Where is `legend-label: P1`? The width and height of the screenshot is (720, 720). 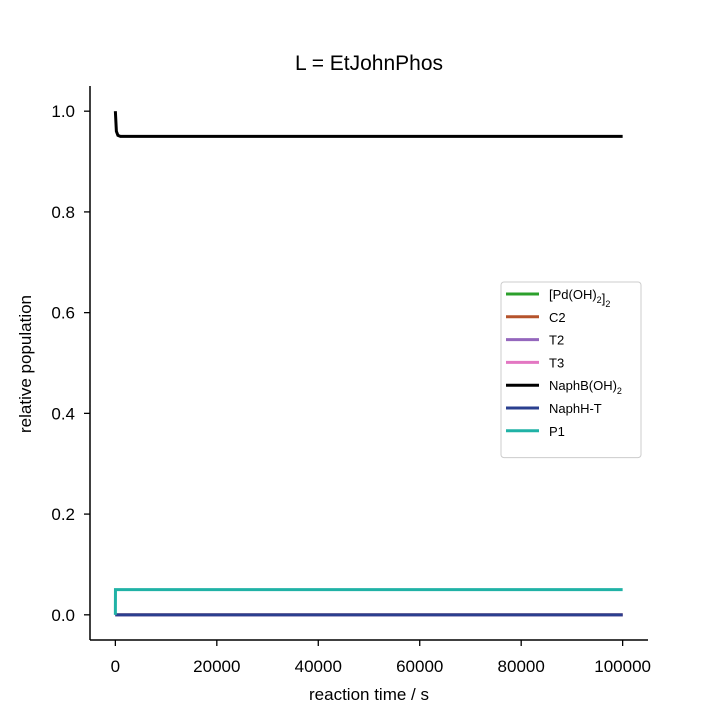
legend-label: P1 is located at coordinates (557, 431).